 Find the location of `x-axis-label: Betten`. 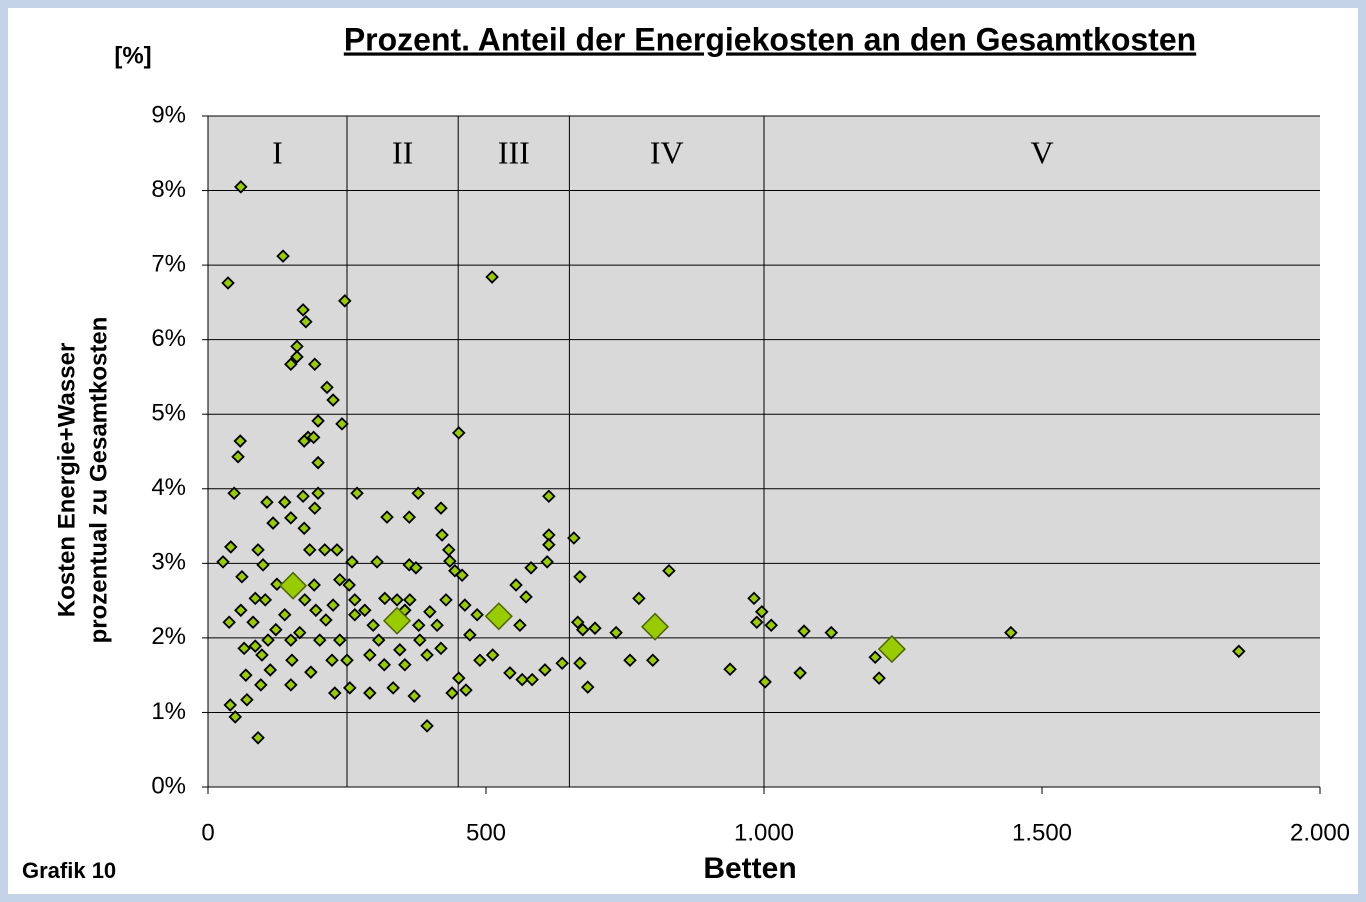

x-axis-label: Betten is located at coordinates (749, 868).